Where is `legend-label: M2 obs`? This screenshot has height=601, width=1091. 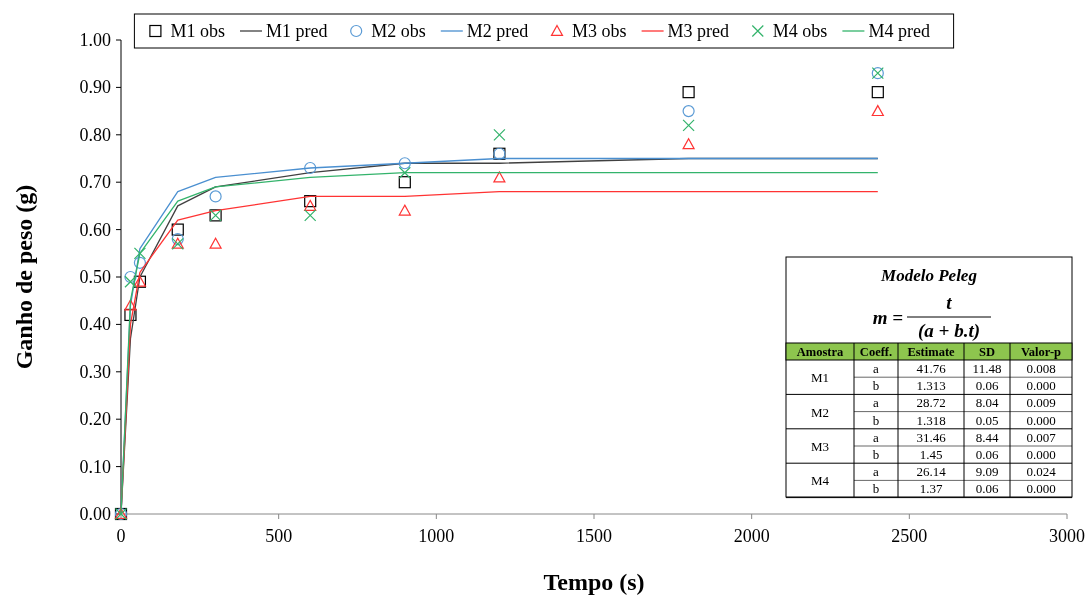 legend-label: M2 obs is located at coordinates (398, 31).